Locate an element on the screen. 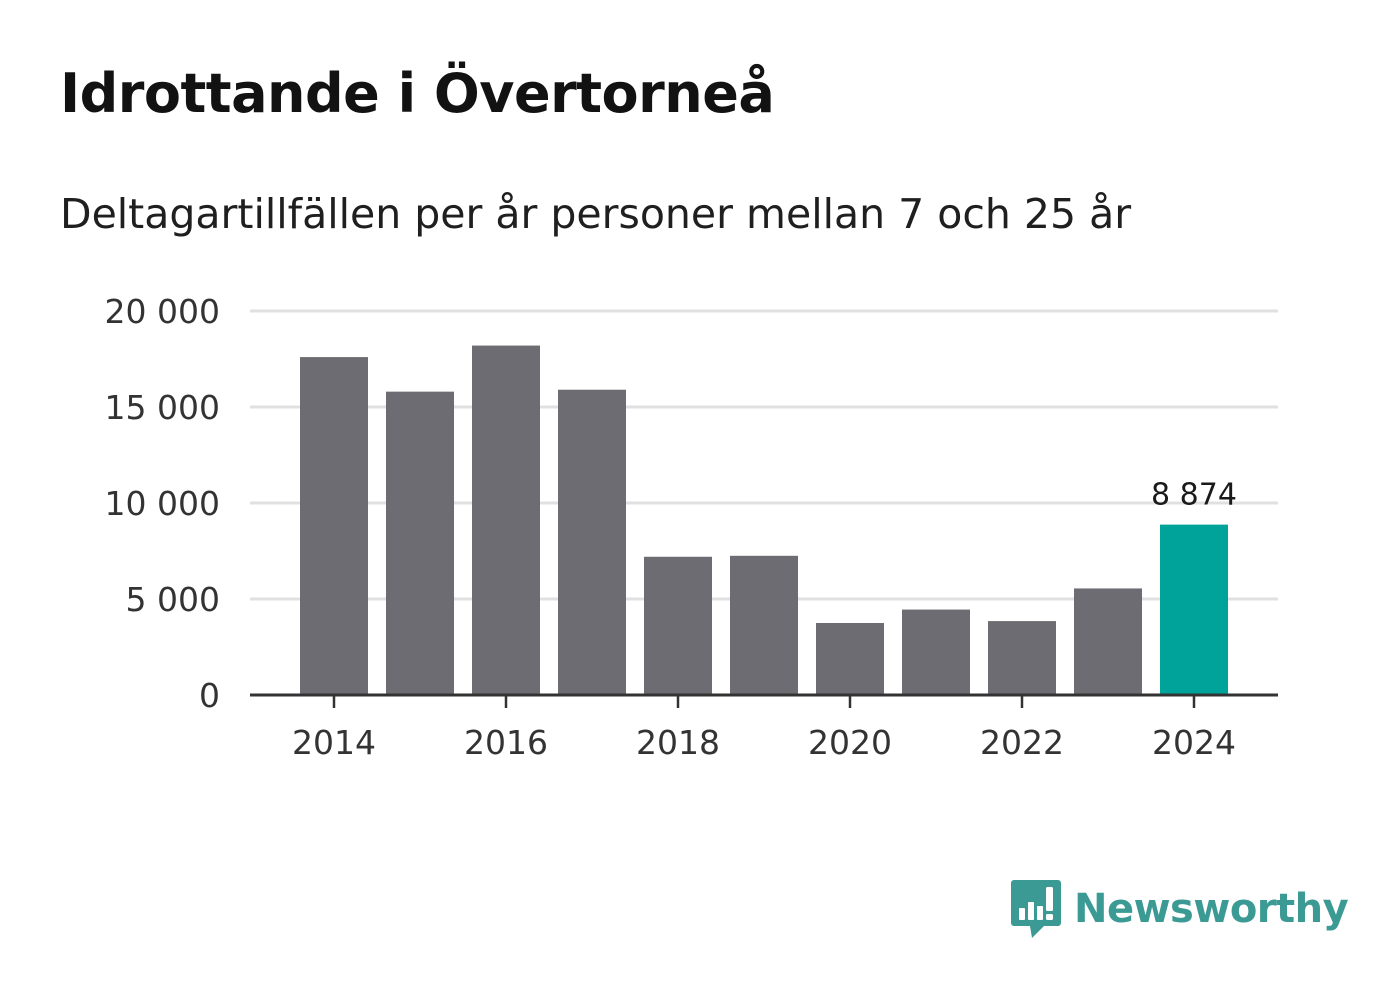  bar-2023 is located at coordinates (1108, 641).